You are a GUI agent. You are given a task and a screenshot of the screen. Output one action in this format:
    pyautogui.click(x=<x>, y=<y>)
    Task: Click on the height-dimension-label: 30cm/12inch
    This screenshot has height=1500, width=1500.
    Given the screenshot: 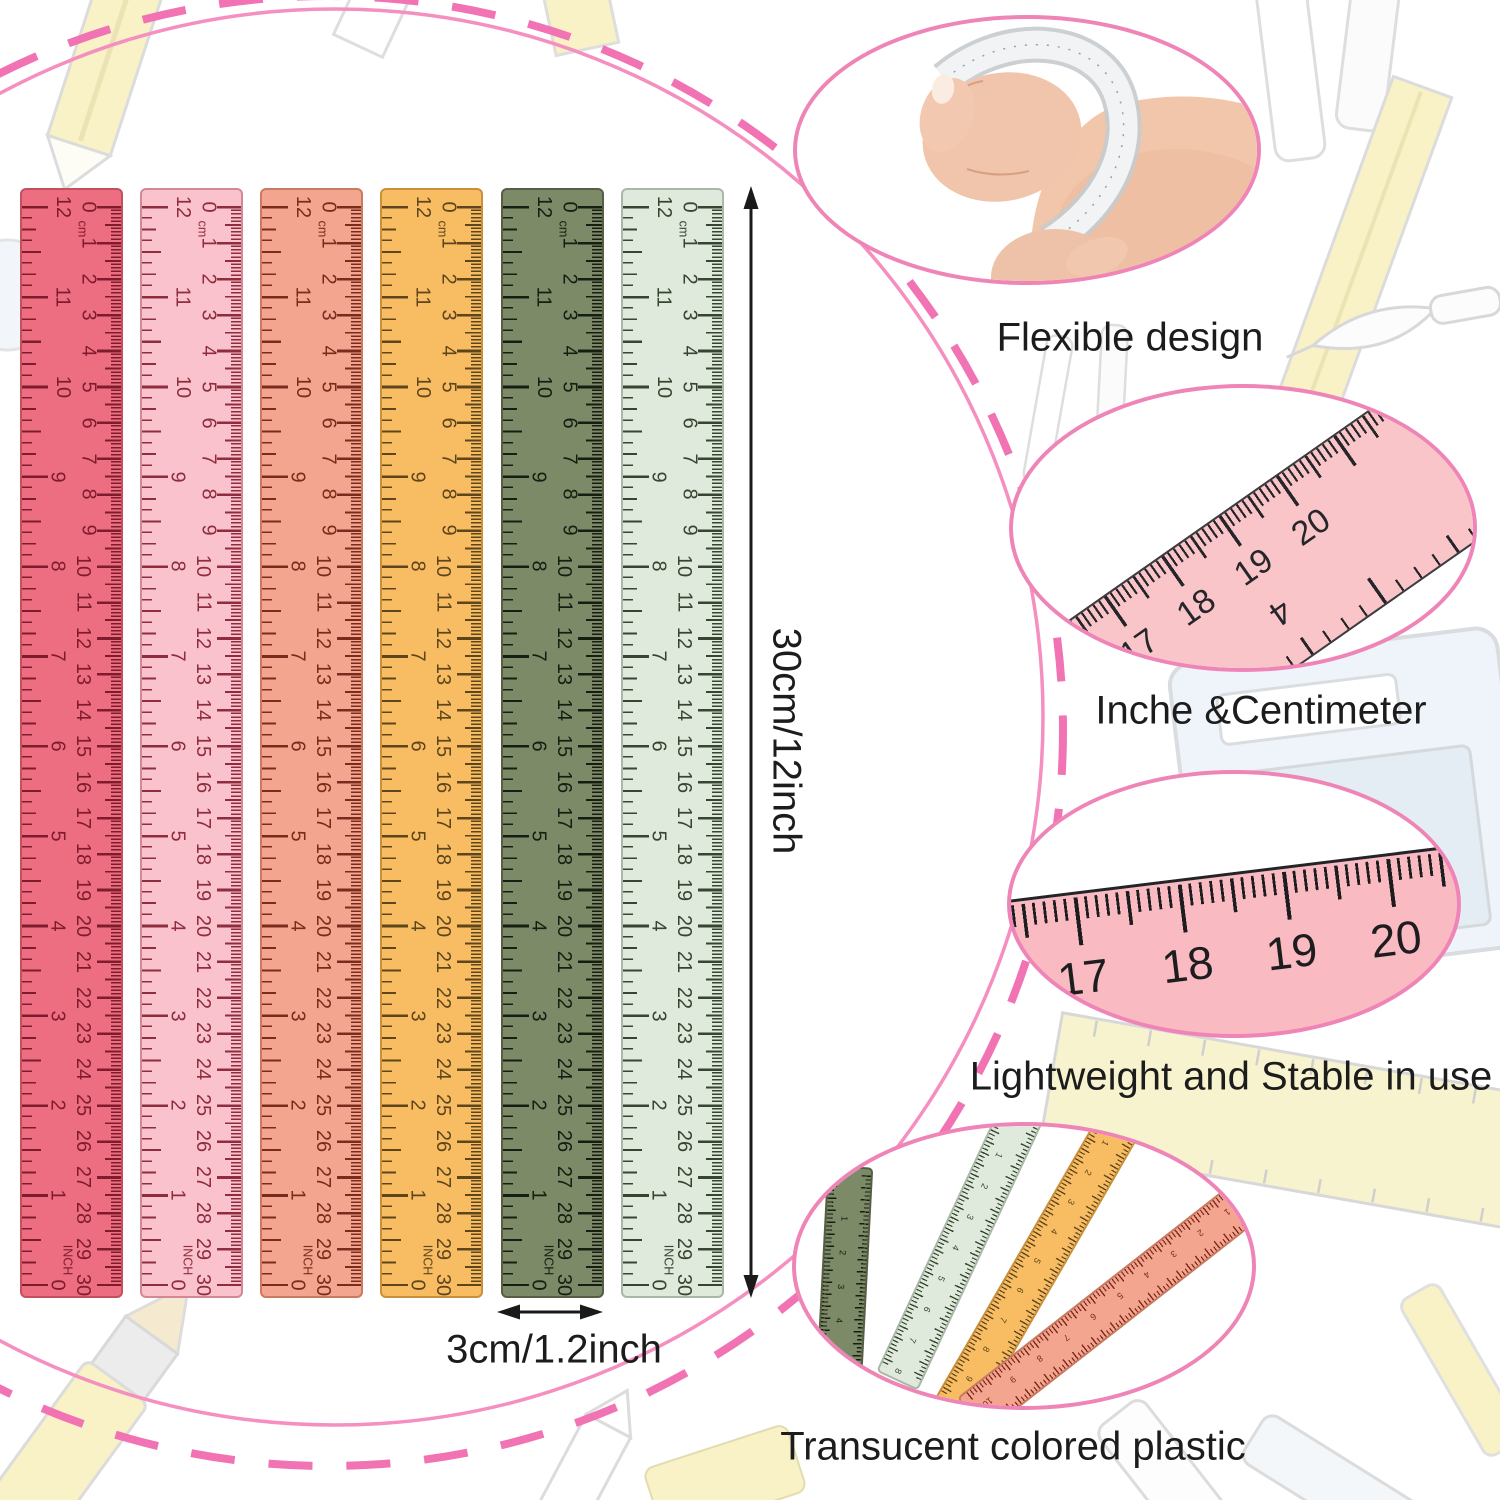 What is the action you would take?
    pyautogui.click(x=786, y=741)
    